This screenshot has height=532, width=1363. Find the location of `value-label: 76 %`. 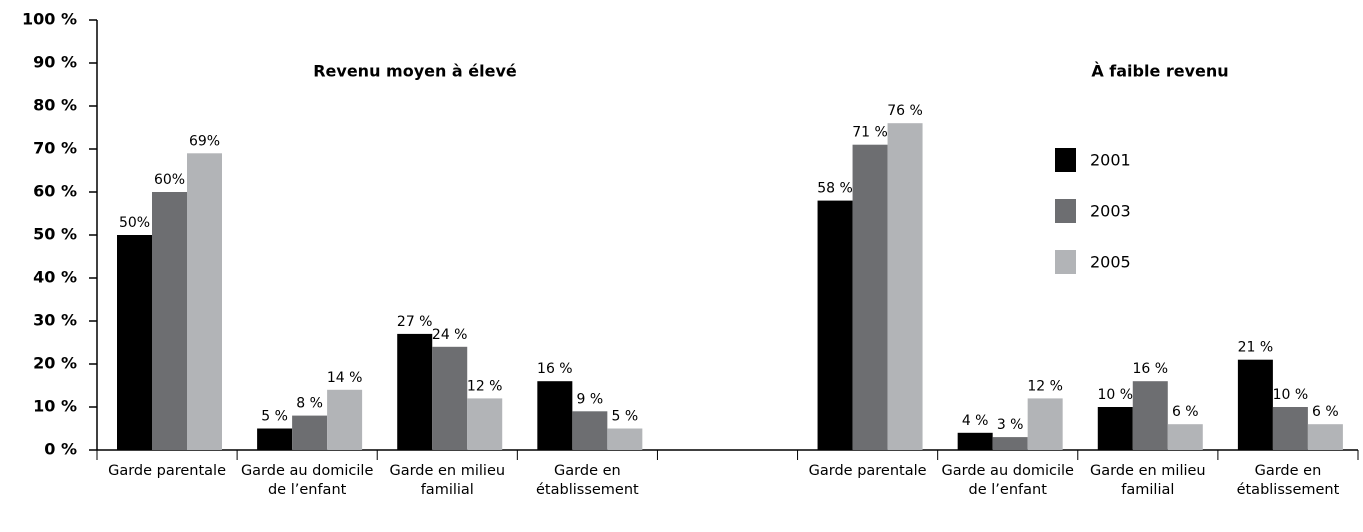

value-label: 76 % is located at coordinates (905, 111).